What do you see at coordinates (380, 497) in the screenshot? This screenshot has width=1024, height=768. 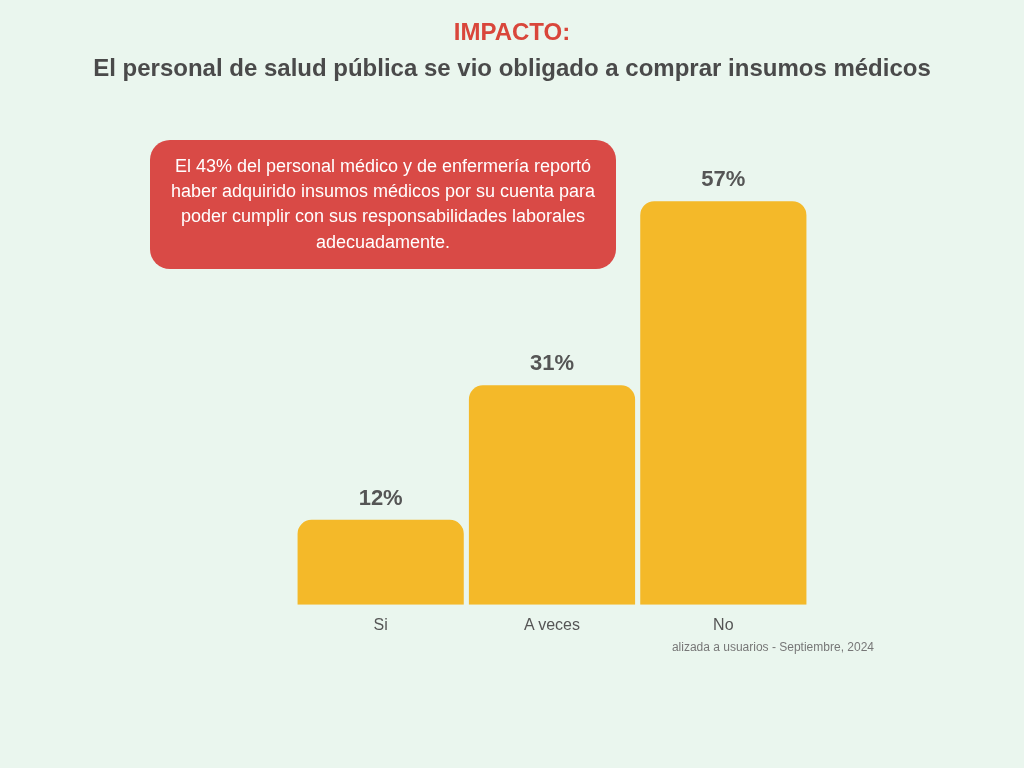 I see `data-label: 12%` at bounding box center [380, 497].